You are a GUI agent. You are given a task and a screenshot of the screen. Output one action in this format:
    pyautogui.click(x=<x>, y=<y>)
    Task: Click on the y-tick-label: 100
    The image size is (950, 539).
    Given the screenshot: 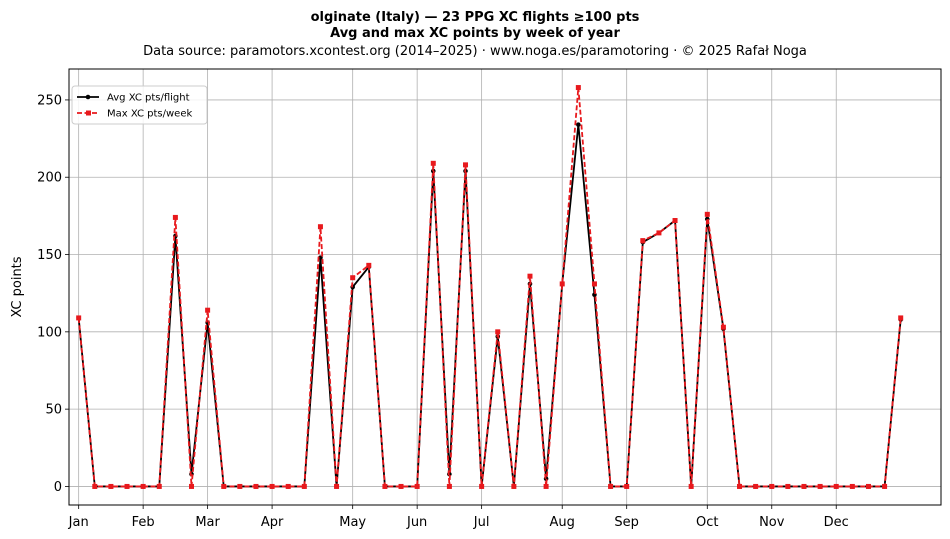 What is the action you would take?
    pyautogui.click(x=49, y=332)
    